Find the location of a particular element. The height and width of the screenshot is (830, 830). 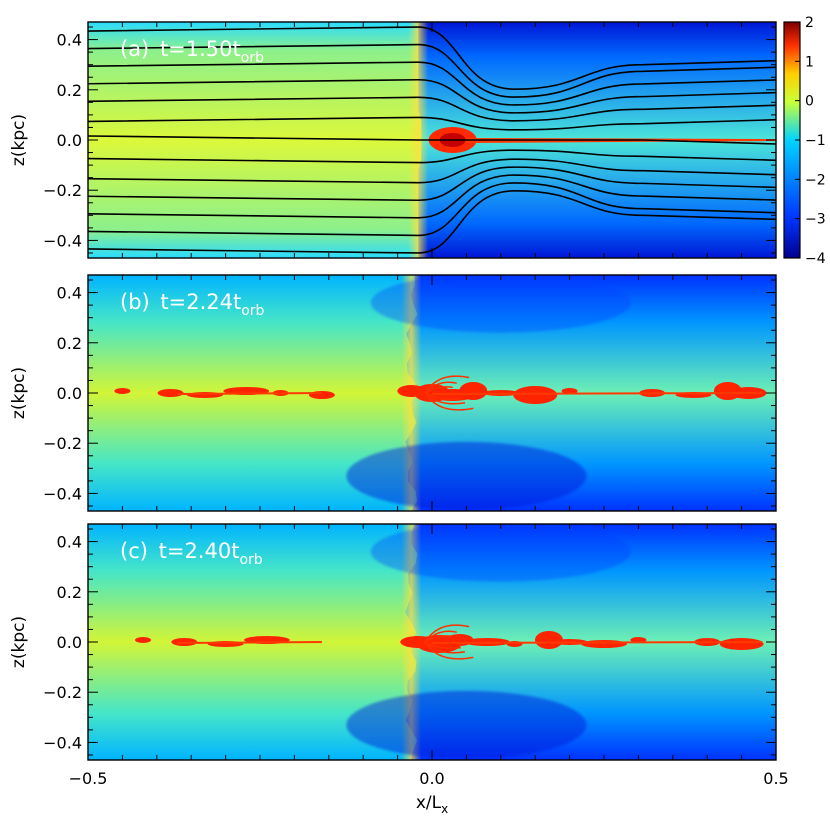

x-tick-label: 0.0 is located at coordinates (431, 778).